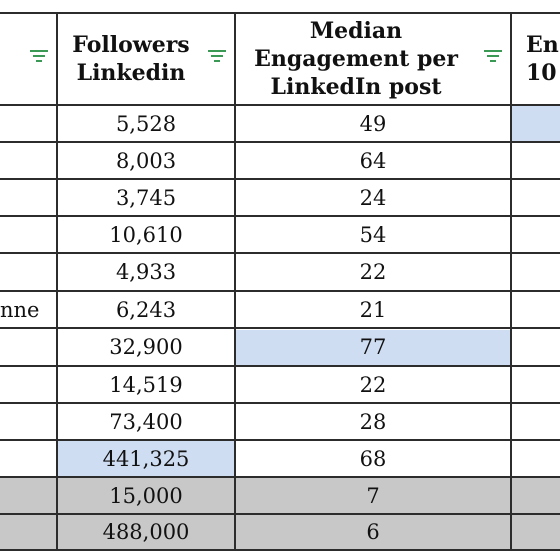 Image resolution: width=560 pixels, height=560 pixels. I want to click on table-cell-followers: 14,519, so click(146, 384).